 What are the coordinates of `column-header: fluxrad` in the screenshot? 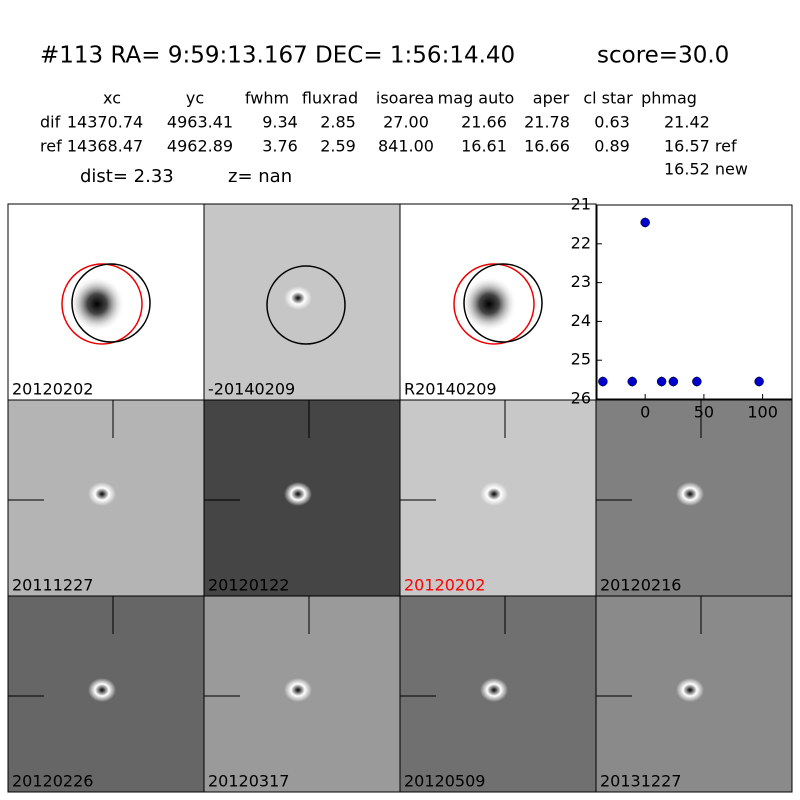 It's located at (330, 98).